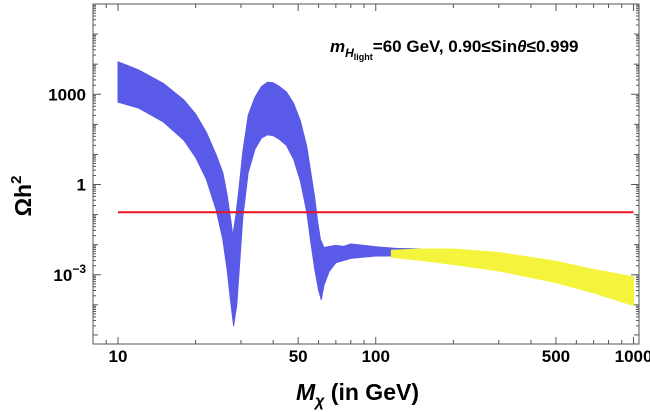 The image size is (650, 412). Describe the element at coordinates (306, 392) in the screenshot. I see `x-axis-symbol: M` at that location.